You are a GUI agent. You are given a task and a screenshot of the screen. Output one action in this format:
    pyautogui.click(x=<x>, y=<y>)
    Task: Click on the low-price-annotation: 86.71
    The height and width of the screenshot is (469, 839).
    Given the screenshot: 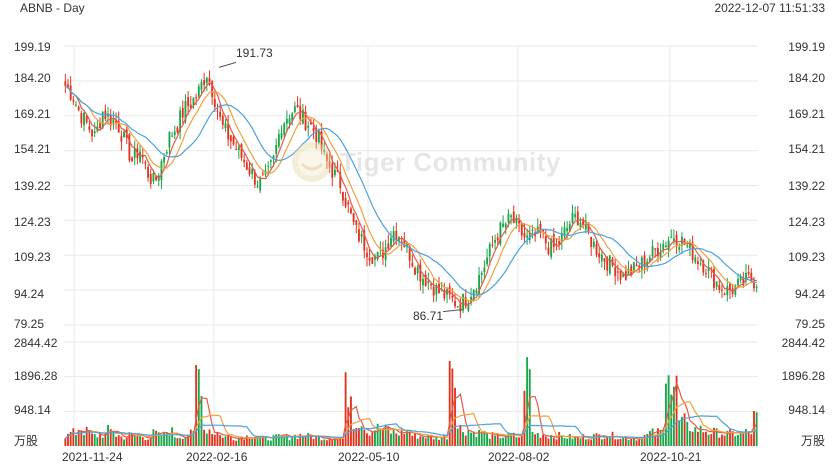 What is the action you would take?
    pyautogui.click(x=428, y=316)
    